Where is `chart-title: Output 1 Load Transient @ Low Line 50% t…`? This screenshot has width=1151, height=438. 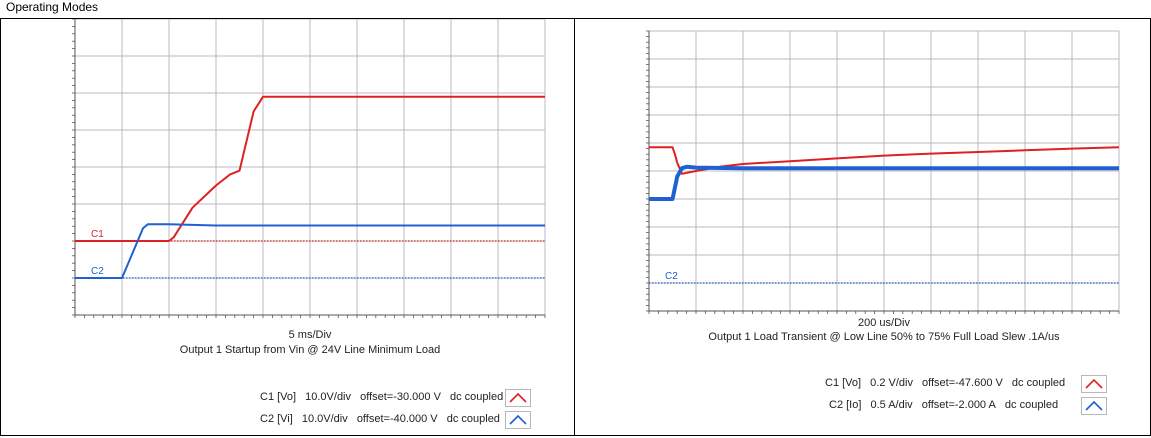
chart-title: Output 1 Load Transient @ Low Line 50% t… is located at coordinates (884, 337).